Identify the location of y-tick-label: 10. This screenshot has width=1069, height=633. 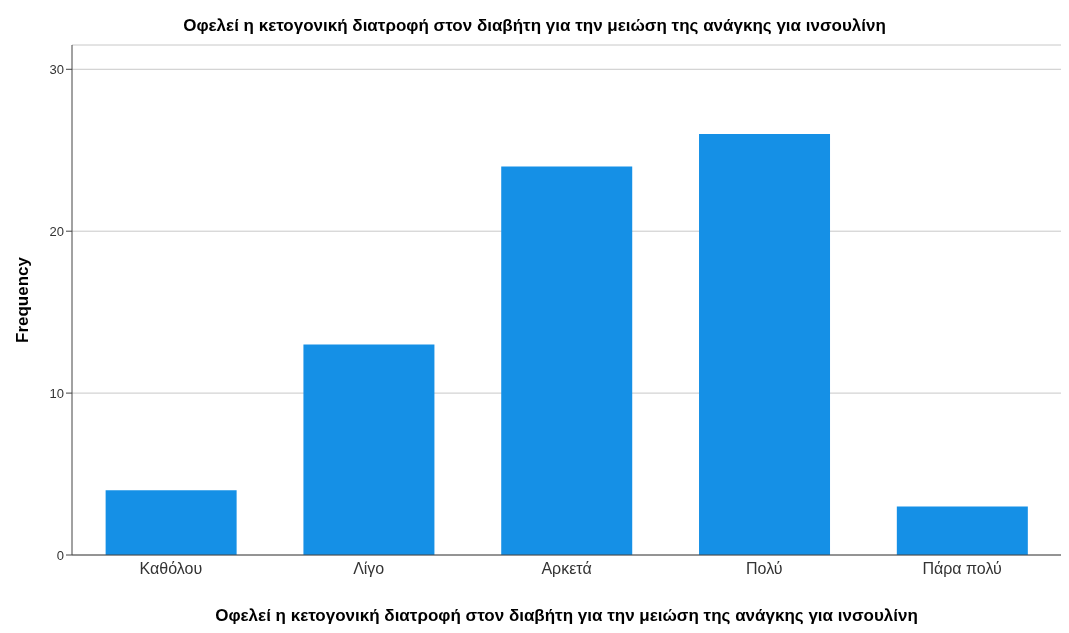
(56, 393).